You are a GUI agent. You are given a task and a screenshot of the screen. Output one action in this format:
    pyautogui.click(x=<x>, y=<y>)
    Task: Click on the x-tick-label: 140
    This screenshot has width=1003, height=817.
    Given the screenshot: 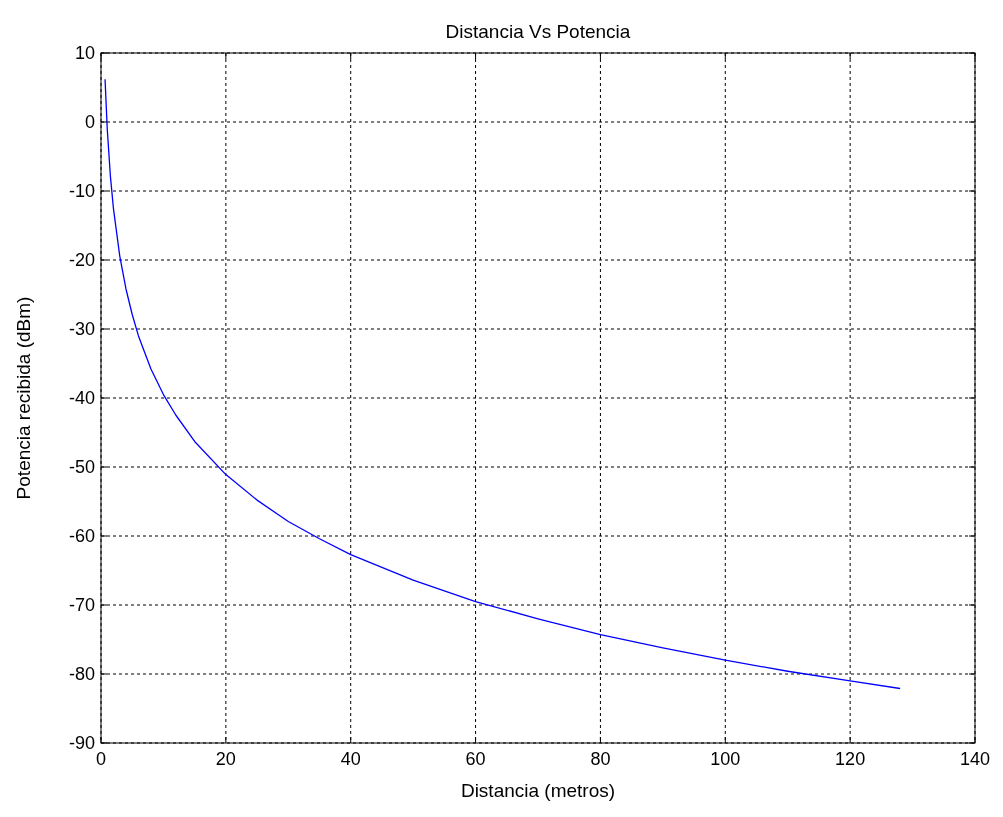 What is the action you would take?
    pyautogui.click(x=975, y=759)
    